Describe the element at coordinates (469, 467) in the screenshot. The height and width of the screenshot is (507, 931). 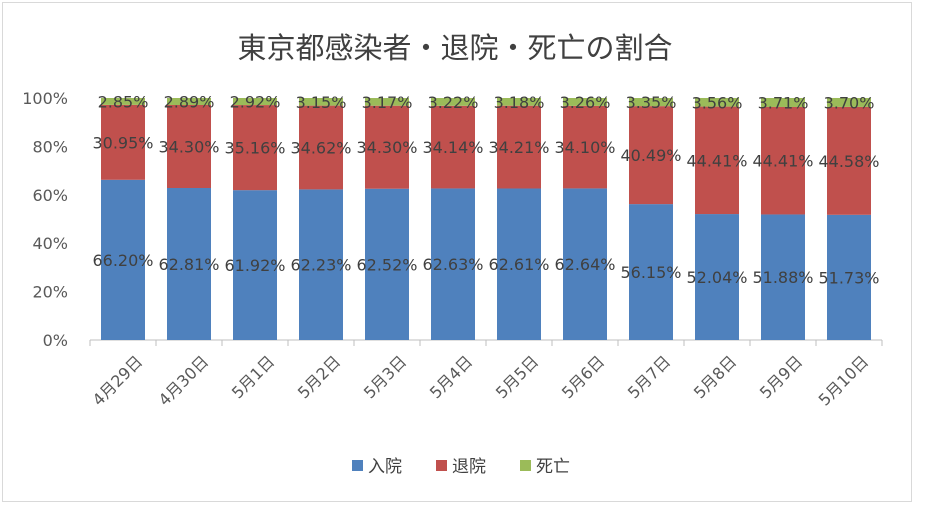
I see `legend-label: 退院` at that location.